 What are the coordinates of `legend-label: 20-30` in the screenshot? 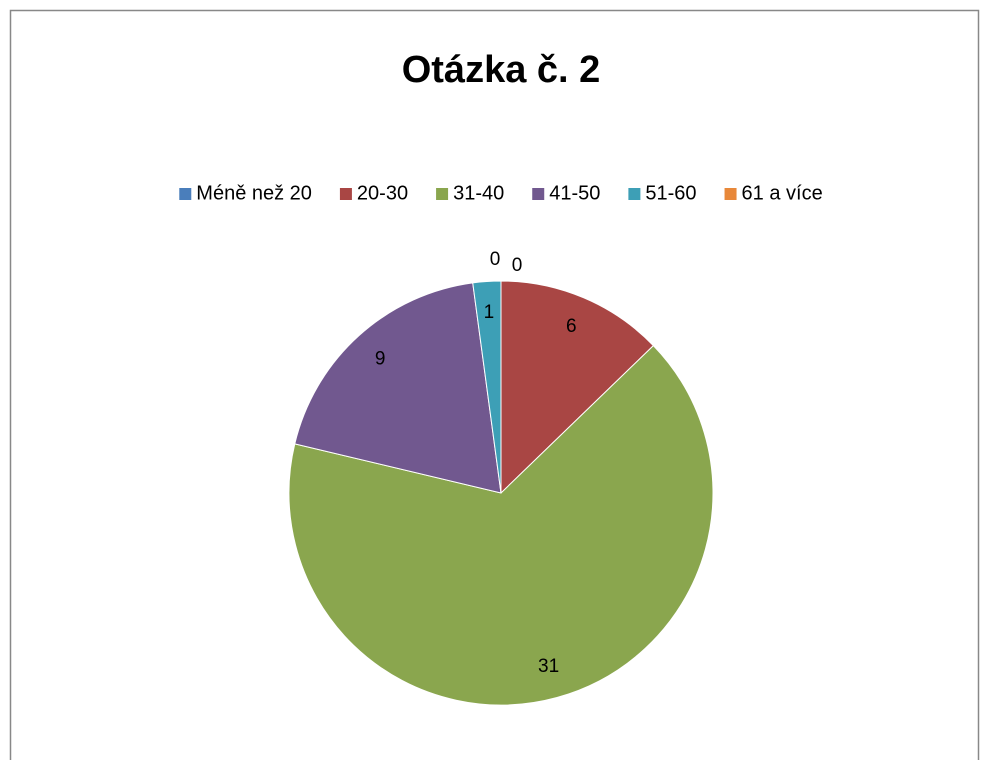 It's located at (382, 193).